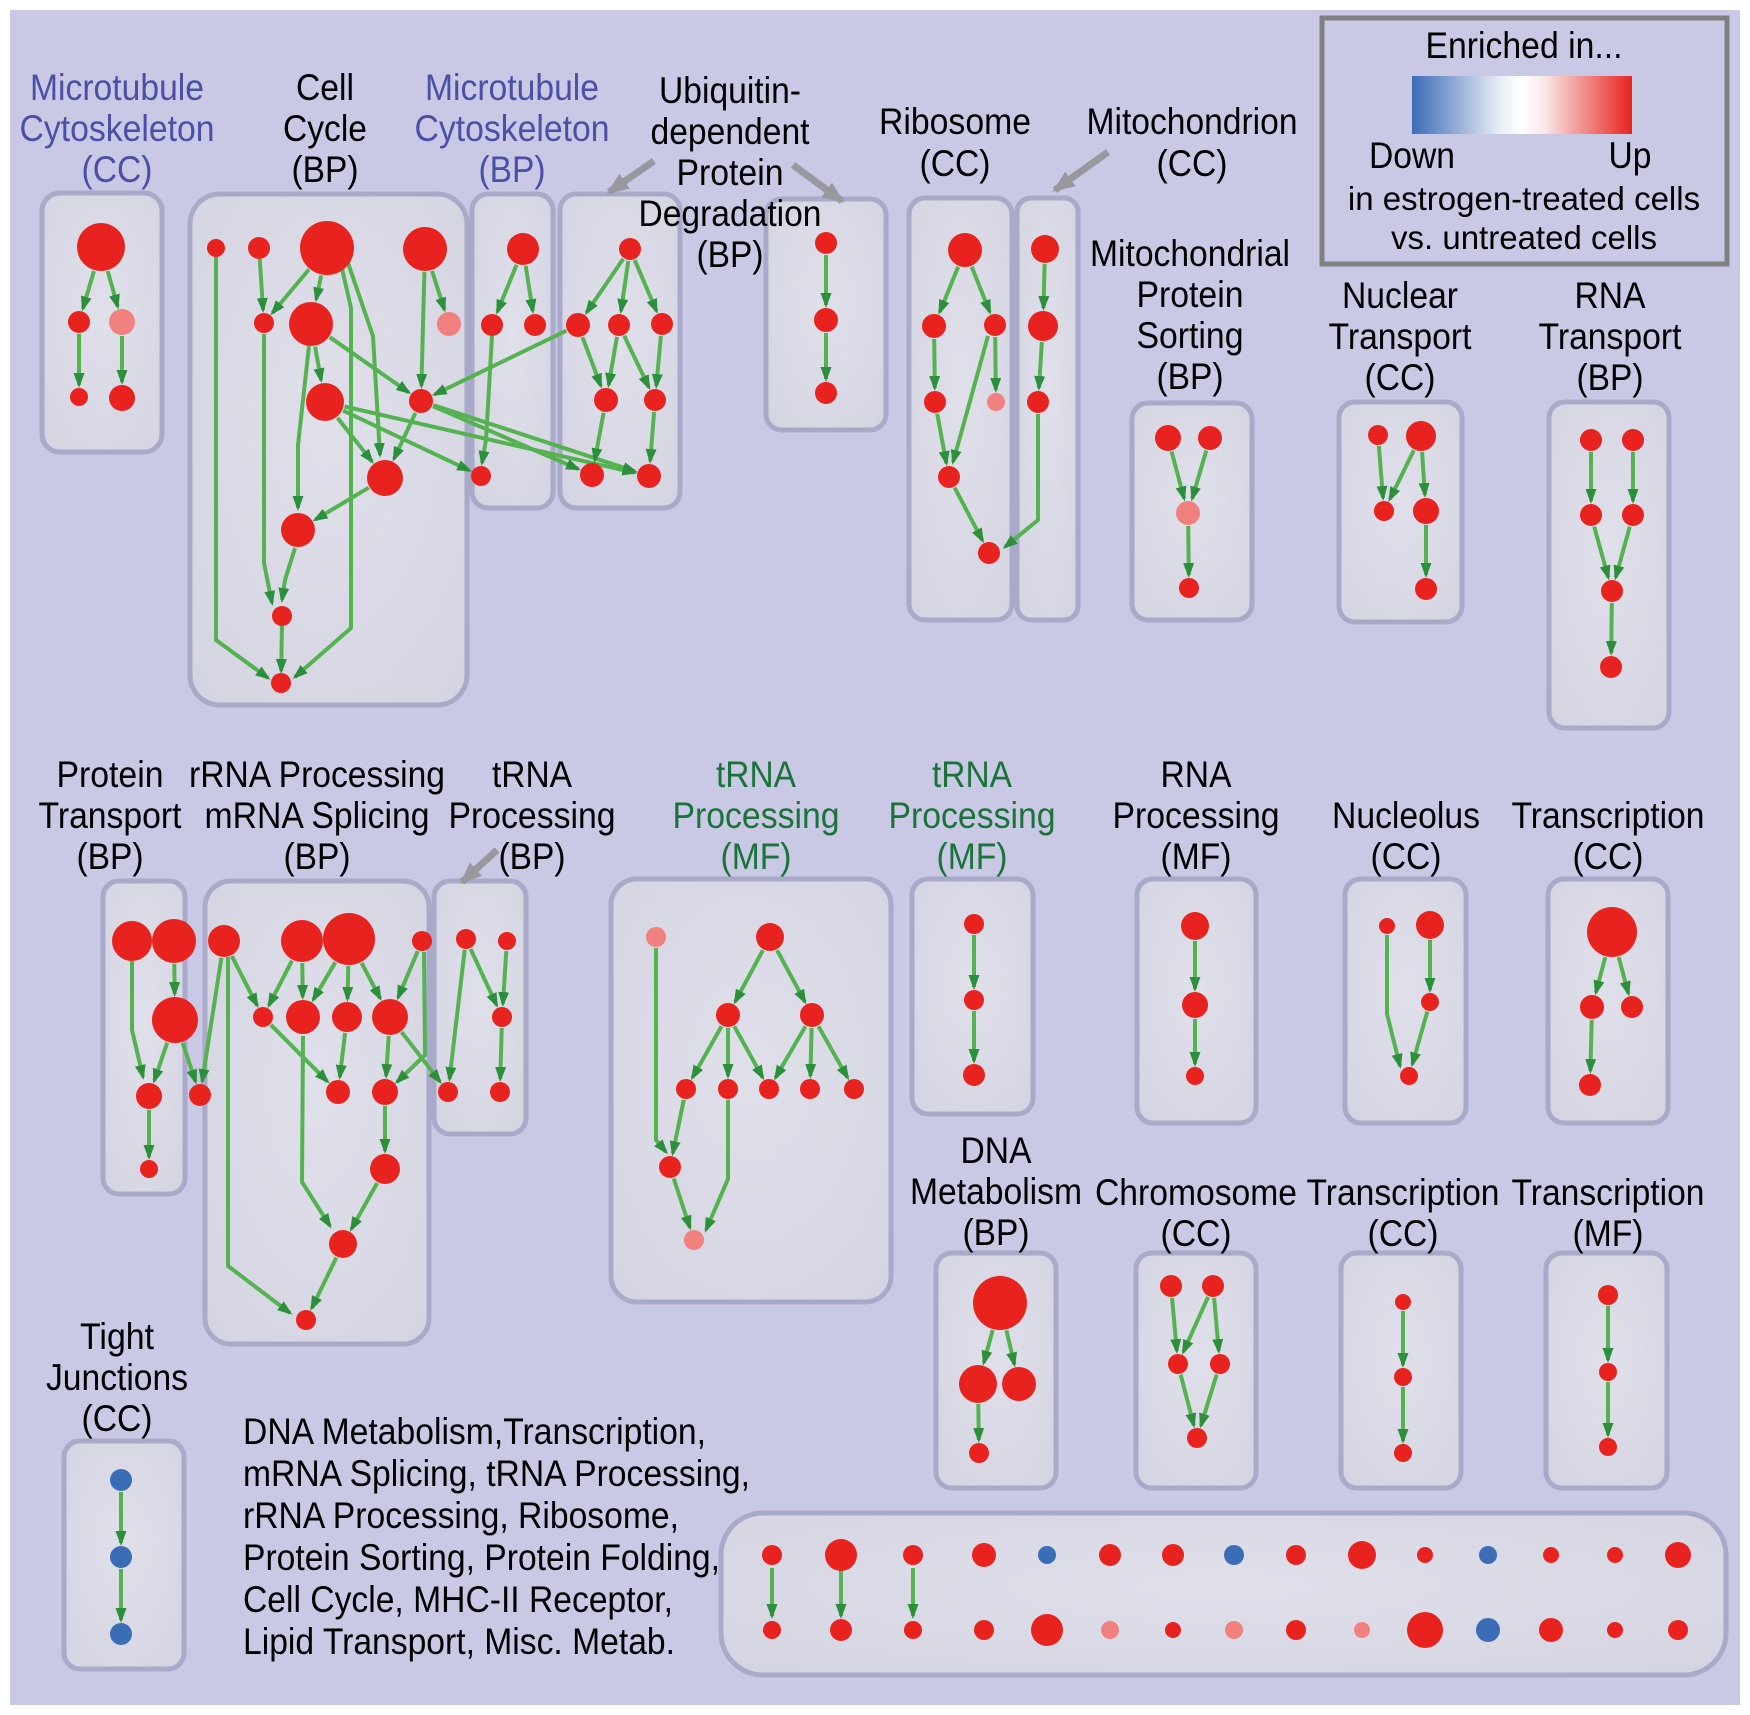 This screenshot has height=1715, width=1750. What do you see at coordinates (496, 1473) in the screenshot?
I see `svg-text:mRNA Splicing, tRNA Processing: mRNA Splicing, tRNA Processing,` at bounding box center [496, 1473].